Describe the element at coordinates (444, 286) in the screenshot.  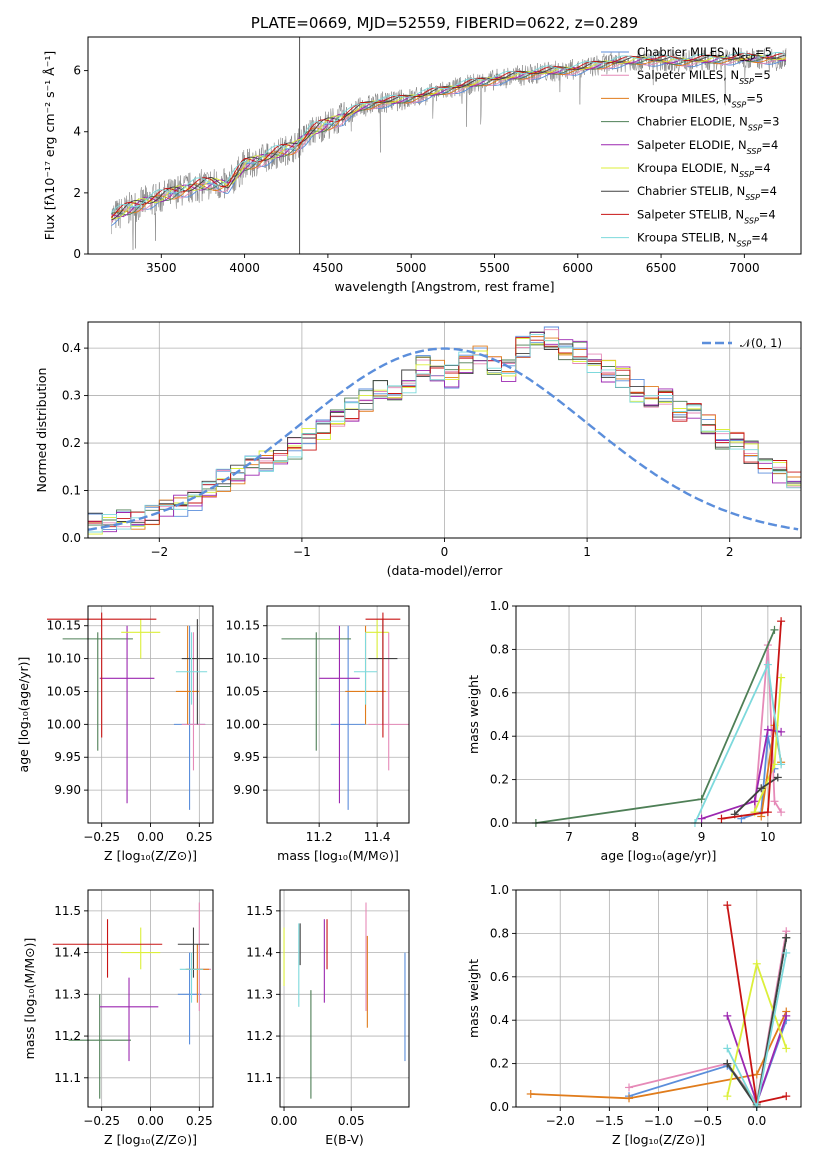
I see `x-axis-label: wavelength [Angstrom, rest frame]` at that location.